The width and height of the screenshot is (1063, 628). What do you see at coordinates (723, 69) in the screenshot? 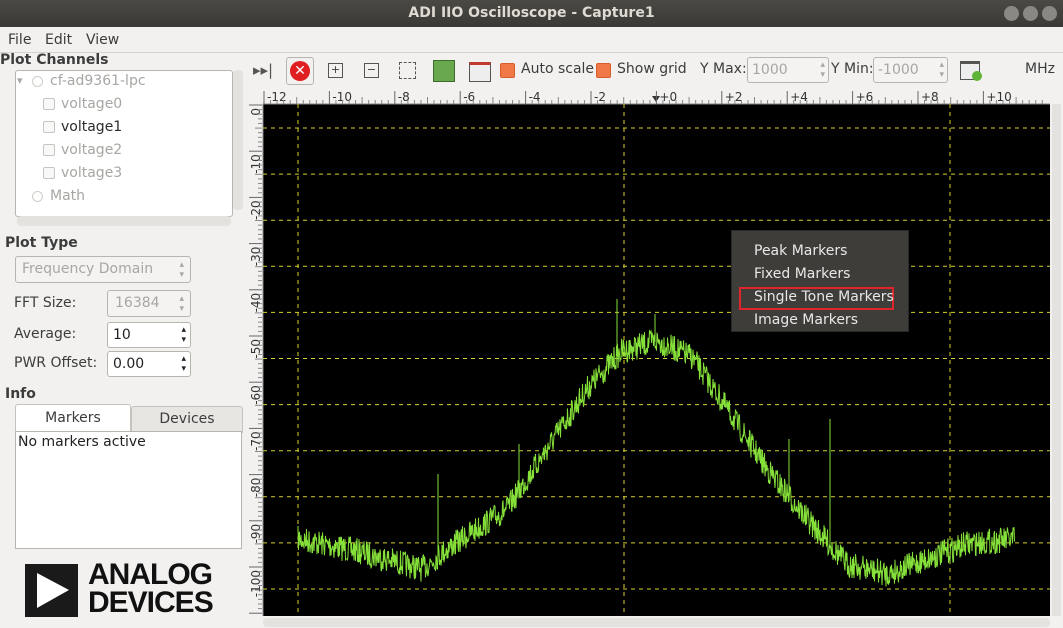
I see `y-max-label: Y Max:` at bounding box center [723, 69].